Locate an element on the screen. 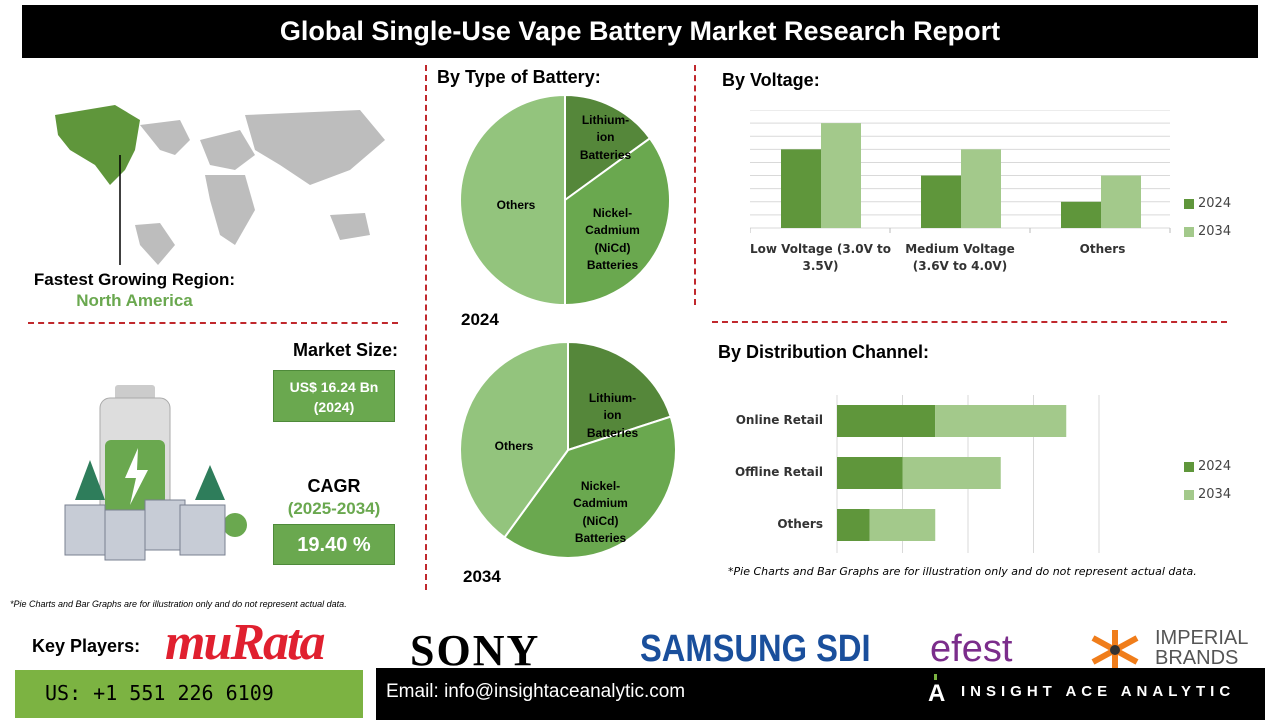  north-america-highlight is located at coordinates (97, 145).